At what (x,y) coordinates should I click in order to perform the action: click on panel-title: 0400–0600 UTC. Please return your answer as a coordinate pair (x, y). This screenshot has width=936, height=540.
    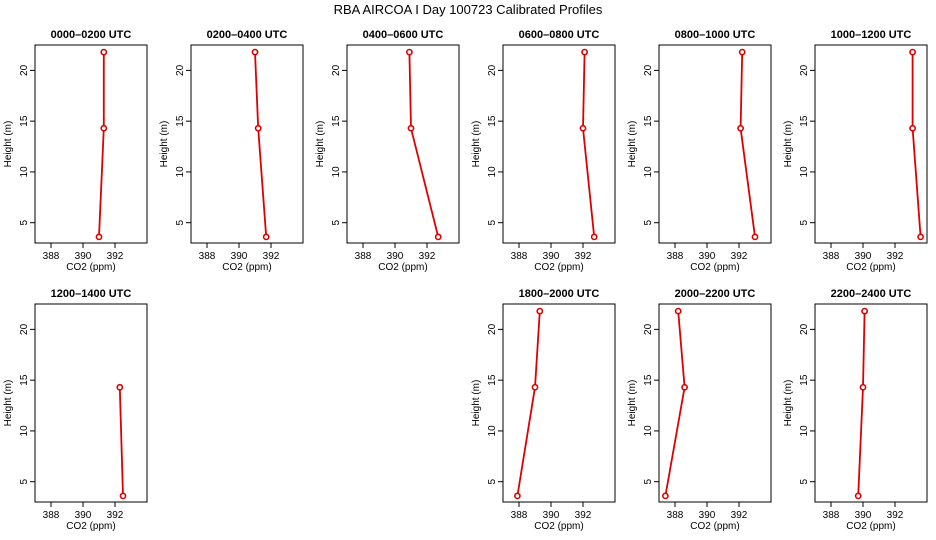
    Looking at the image, I should click on (403, 35).